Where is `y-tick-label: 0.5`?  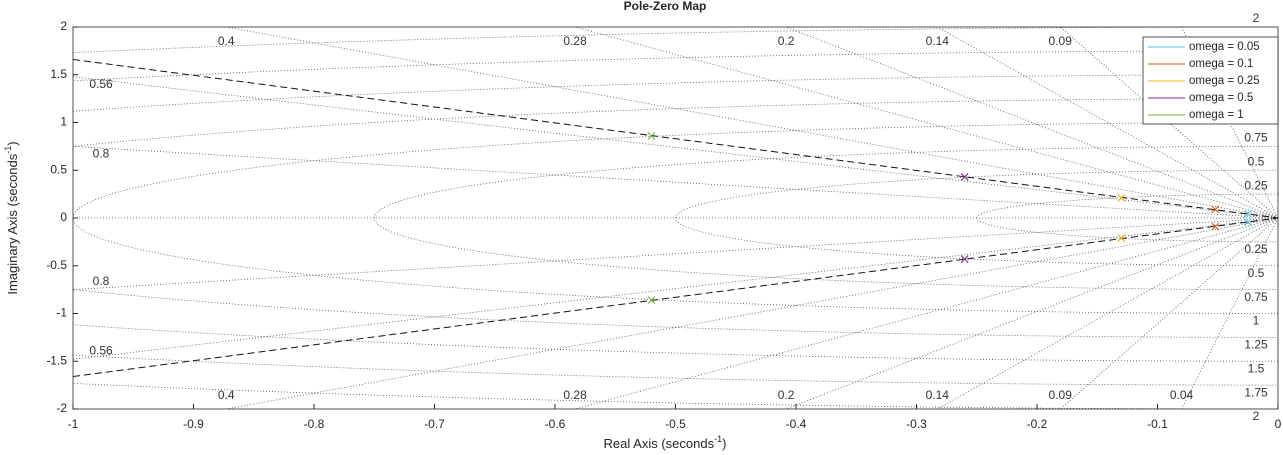
y-tick-label: 0.5 is located at coordinates (58, 169).